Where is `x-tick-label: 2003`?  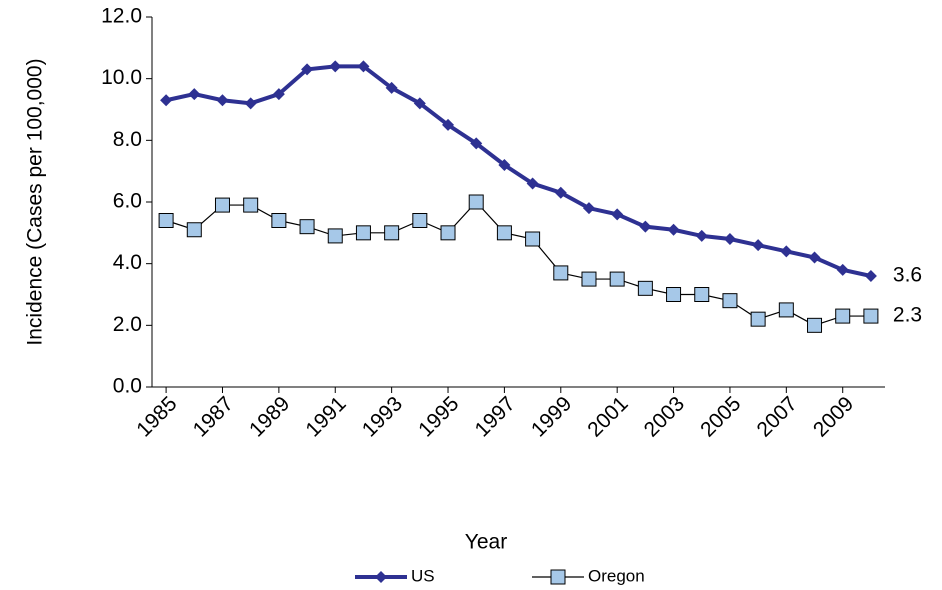
x-tick-label: 2003 is located at coordinates (664, 416).